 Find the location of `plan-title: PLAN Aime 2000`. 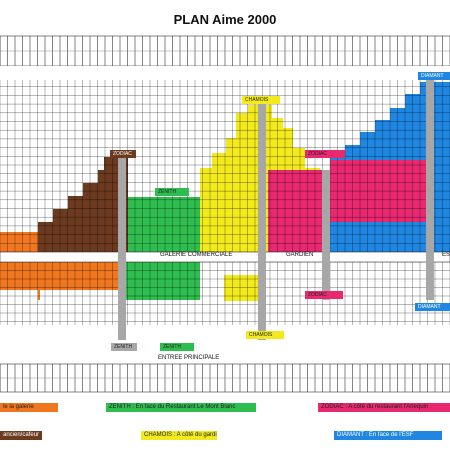

plan-title: PLAN Aime 2000 is located at coordinates (225, 19).